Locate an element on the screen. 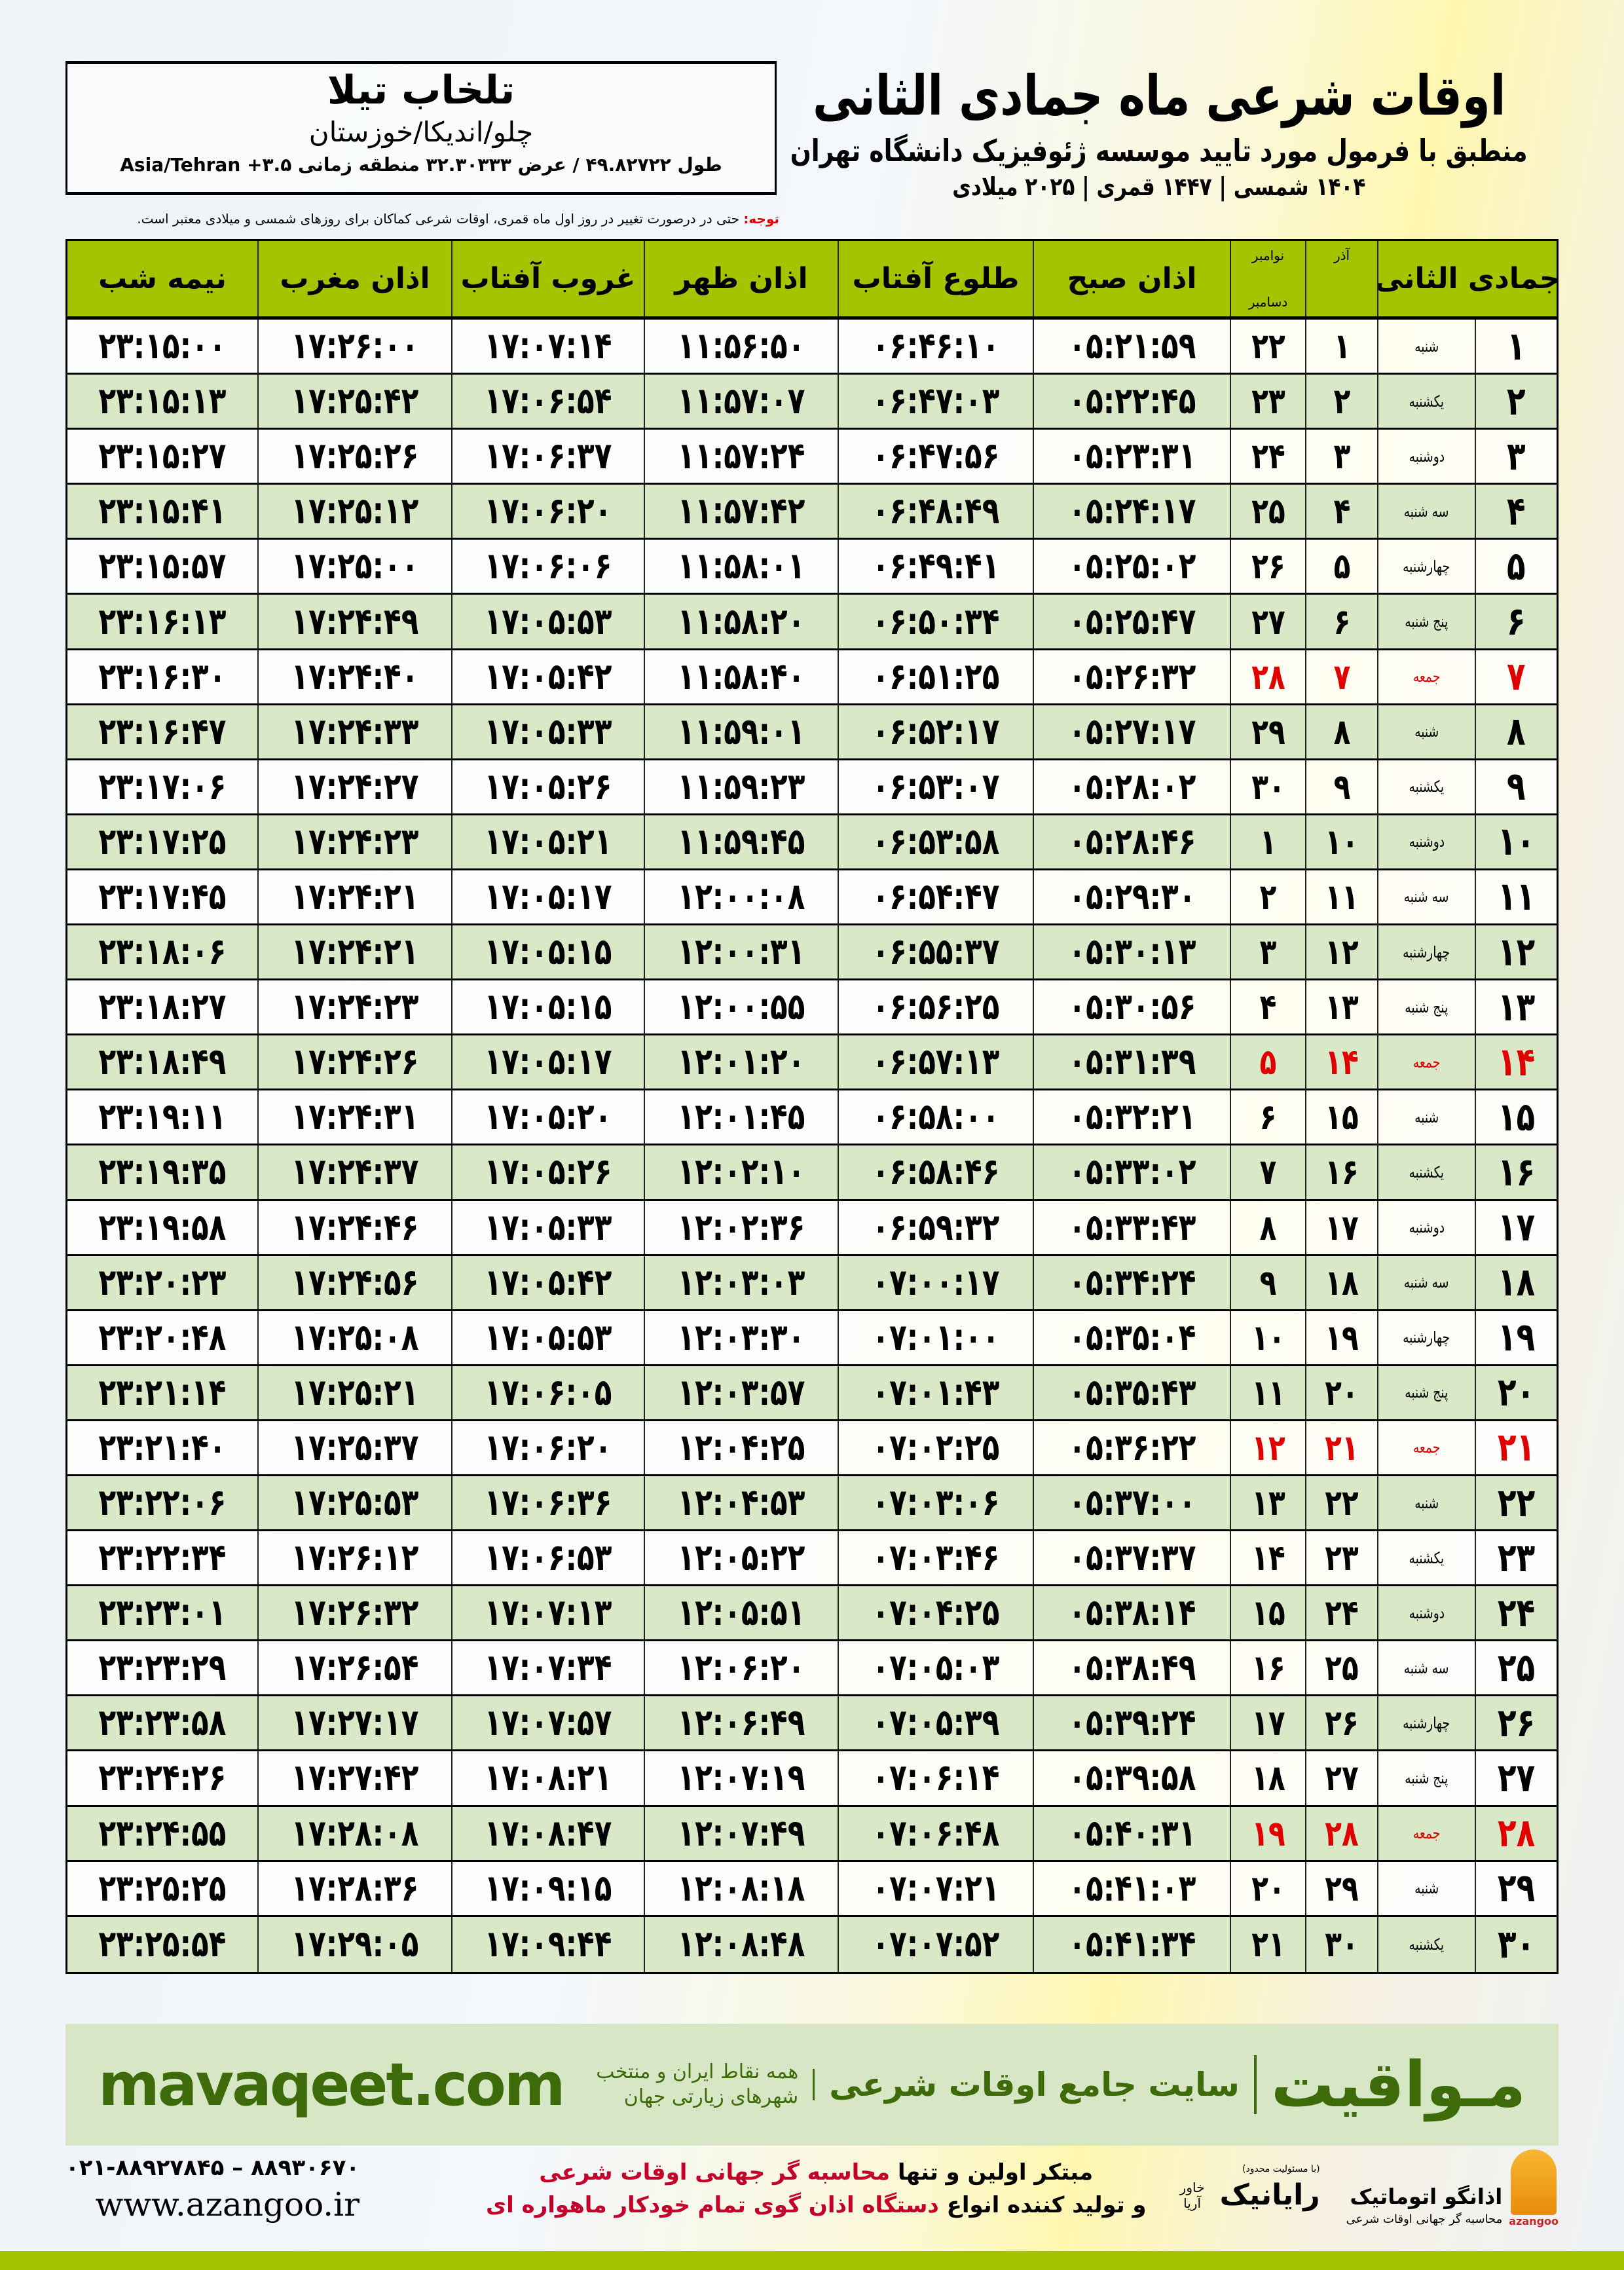 The image size is (1624, 2270). weekday: پنج شنبه is located at coordinates (1426, 621).